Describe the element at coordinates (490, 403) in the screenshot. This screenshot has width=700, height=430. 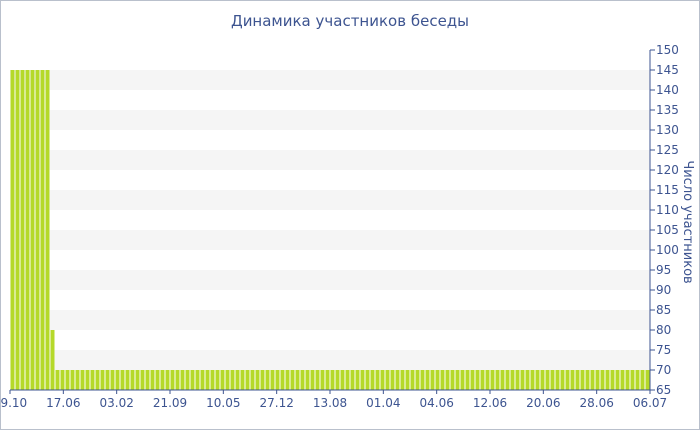
I see `x-tick-label: 12.06` at that location.